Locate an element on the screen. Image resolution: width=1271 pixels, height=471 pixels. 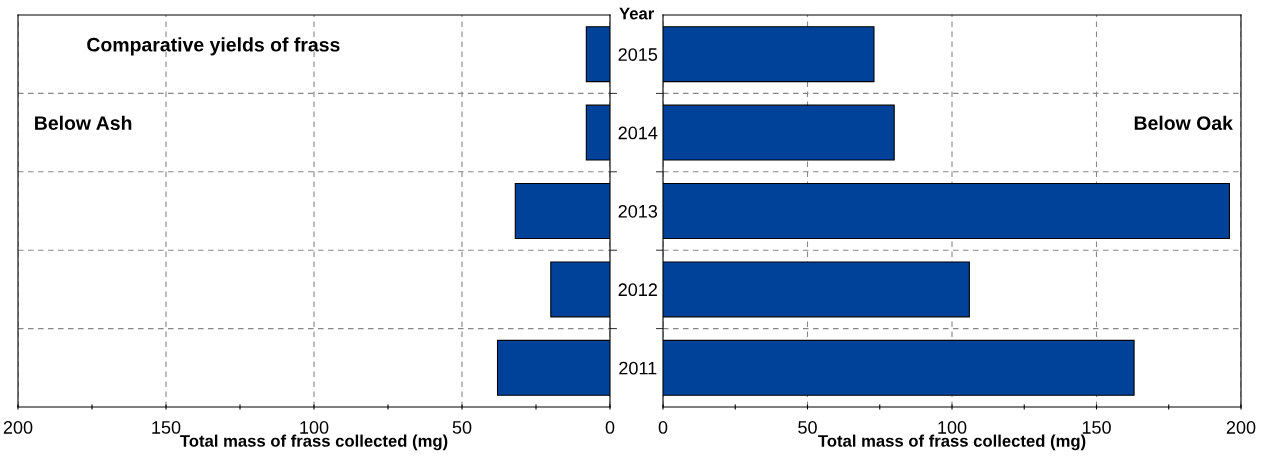
text: Comparative yields of frass is located at coordinates (213, 46).